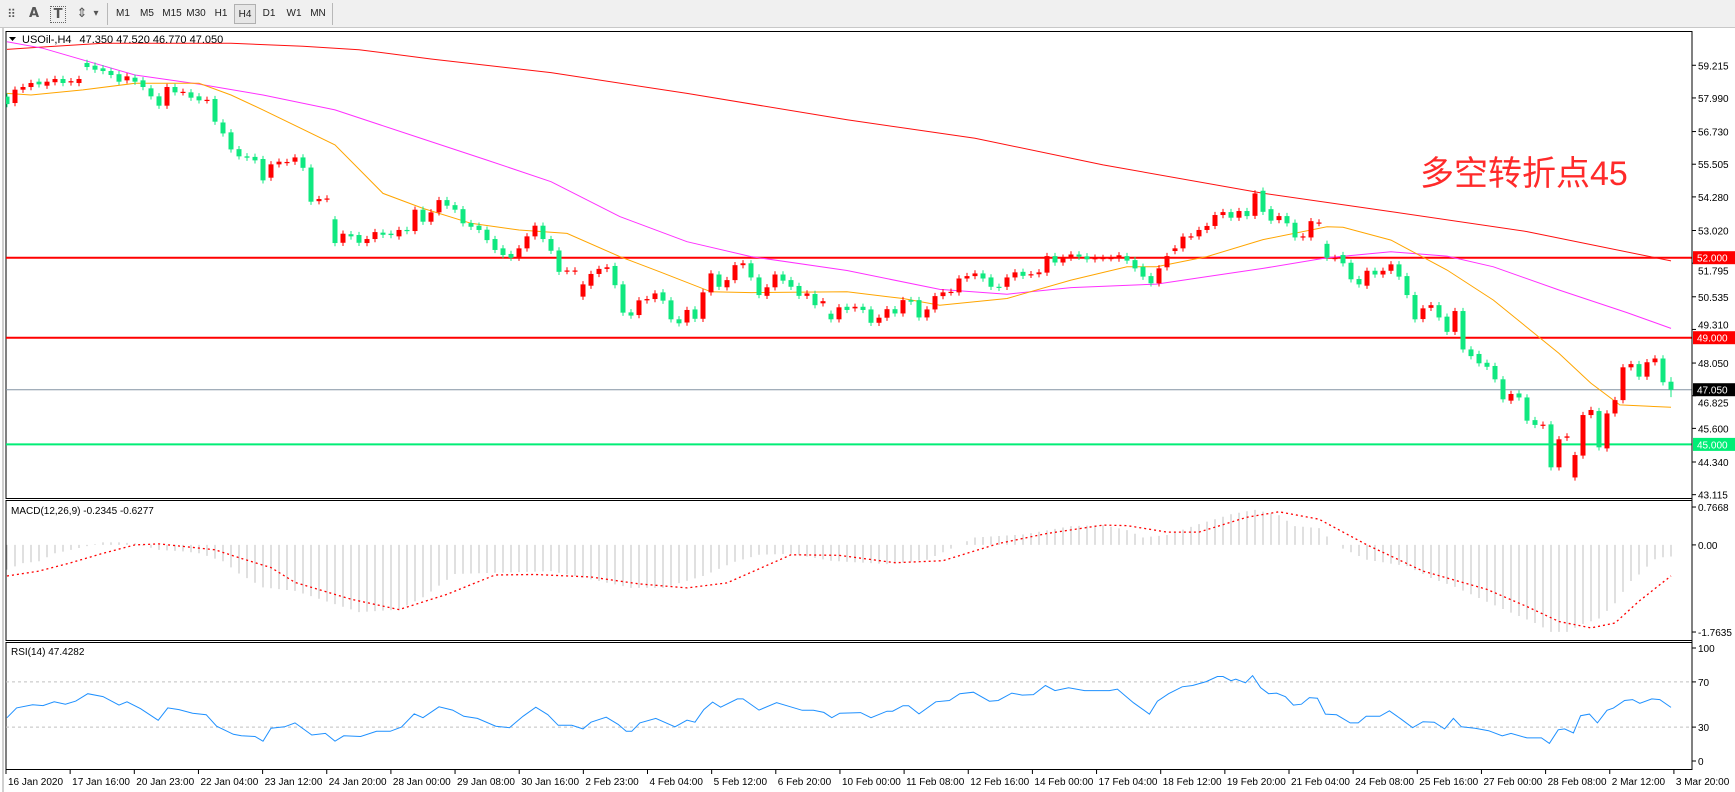 The image size is (1735, 792). I want to click on annotation-text: 多空转折点45, so click(1524, 174).